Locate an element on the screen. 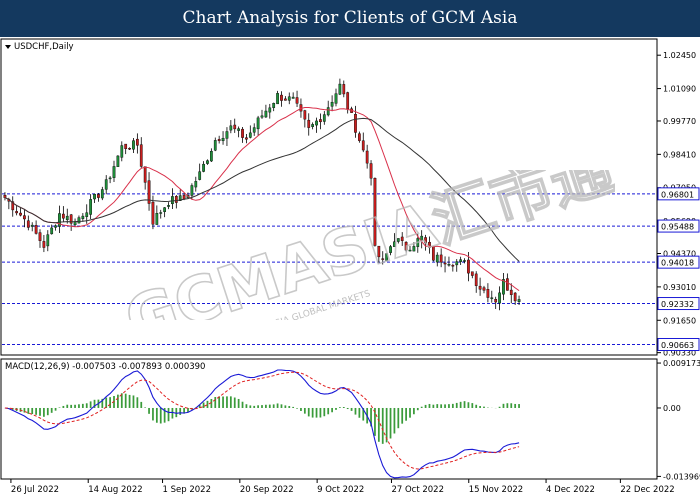 The image size is (700, 500). x-tick-label: 22 Dec 2022 is located at coordinates (647, 490).